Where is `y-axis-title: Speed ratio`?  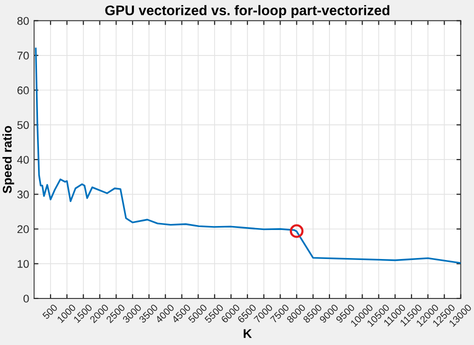 y-axis-title: Speed ratio is located at coordinates (8, 160).